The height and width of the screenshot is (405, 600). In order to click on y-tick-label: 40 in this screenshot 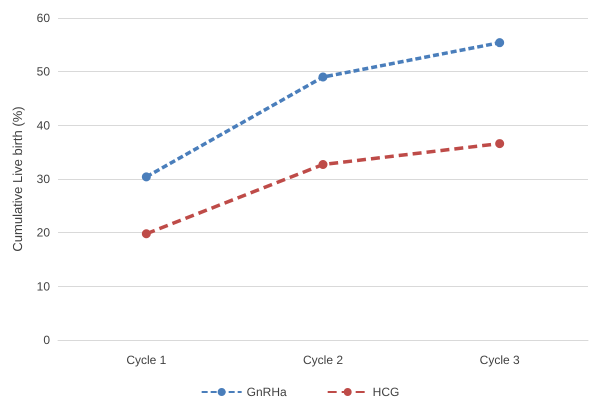, I will do `click(43, 125)`.